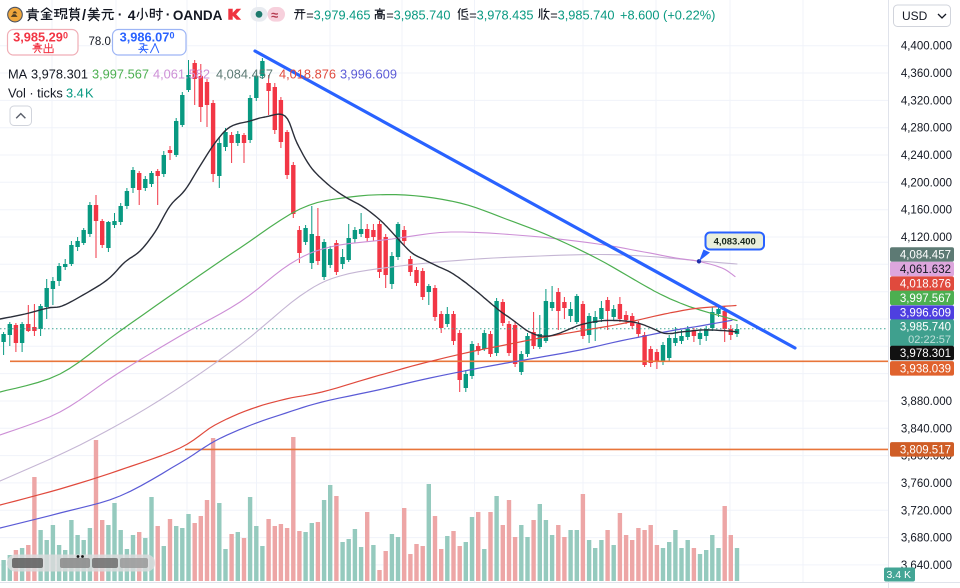 Image resolution: width=960 pixels, height=588 pixels. Describe the element at coordinates (35, 92) in the screenshot. I see `svg-text: Vol · ticks` at that location.